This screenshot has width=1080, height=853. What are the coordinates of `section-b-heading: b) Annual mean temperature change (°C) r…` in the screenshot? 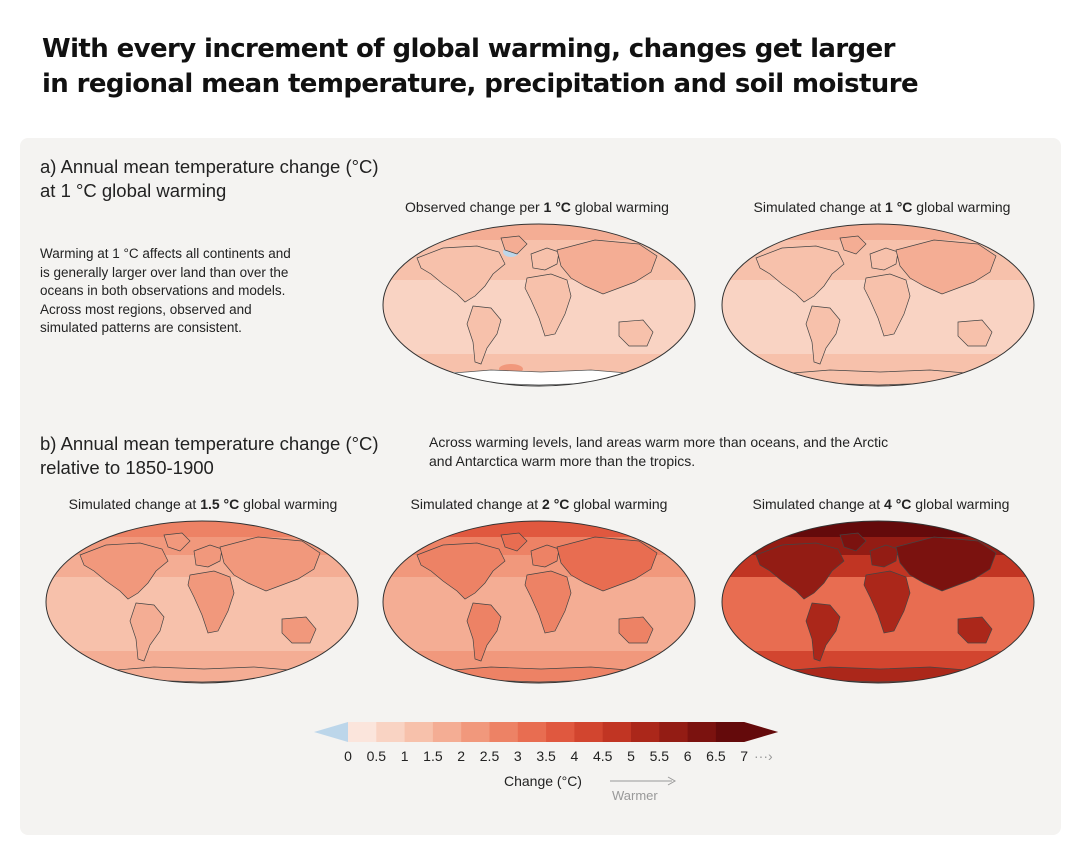 It's located at (209, 456).